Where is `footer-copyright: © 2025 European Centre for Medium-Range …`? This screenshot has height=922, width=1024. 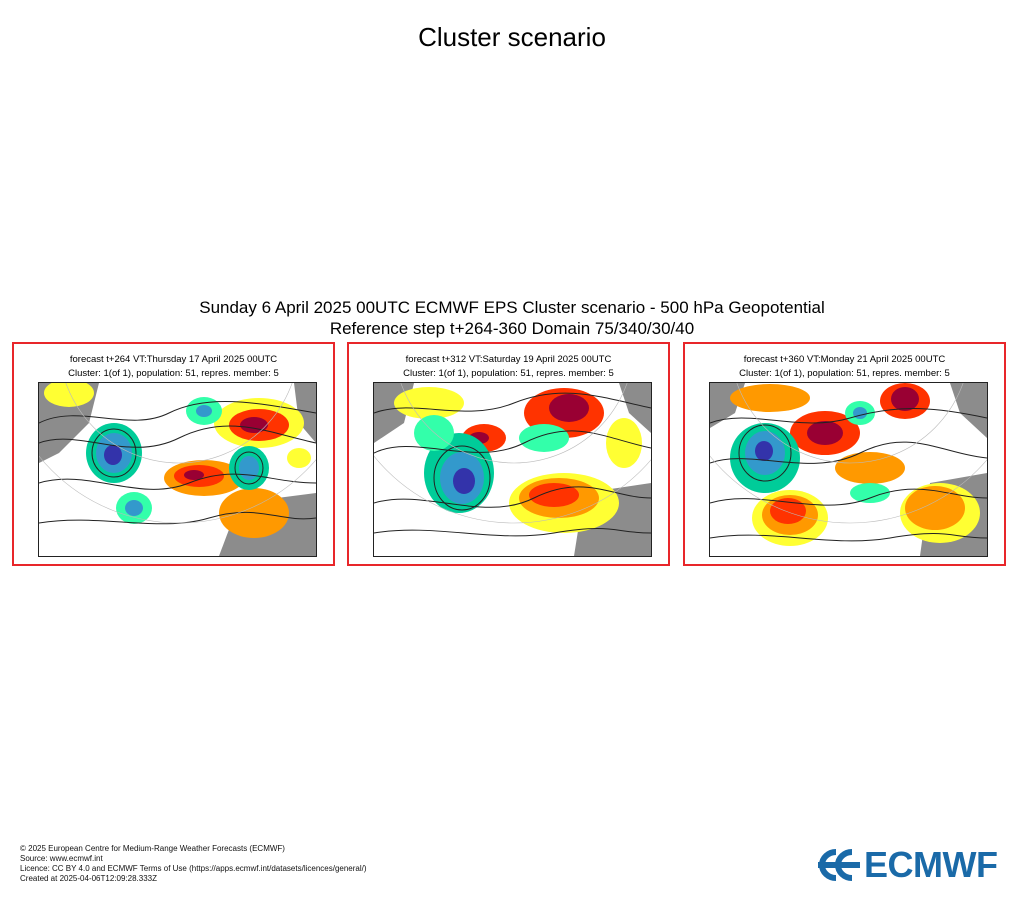 footer-copyright: © 2025 European Centre for Medium-Range … is located at coordinates (152, 848).